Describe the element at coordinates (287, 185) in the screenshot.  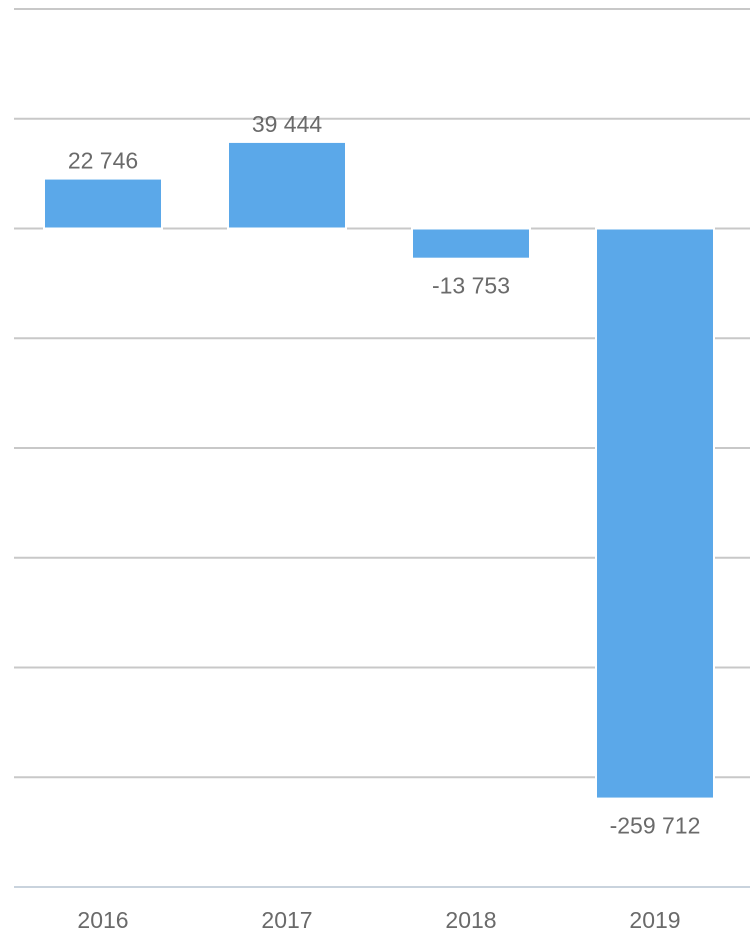
I see `bar-2017` at that location.